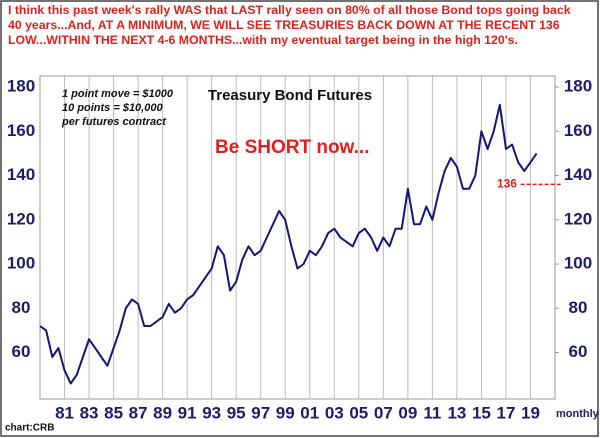 Image resolution: width=600 pixels, height=438 pixels. Describe the element at coordinates (578, 414) in the screenshot. I see `frequency-label: monthly` at that location.